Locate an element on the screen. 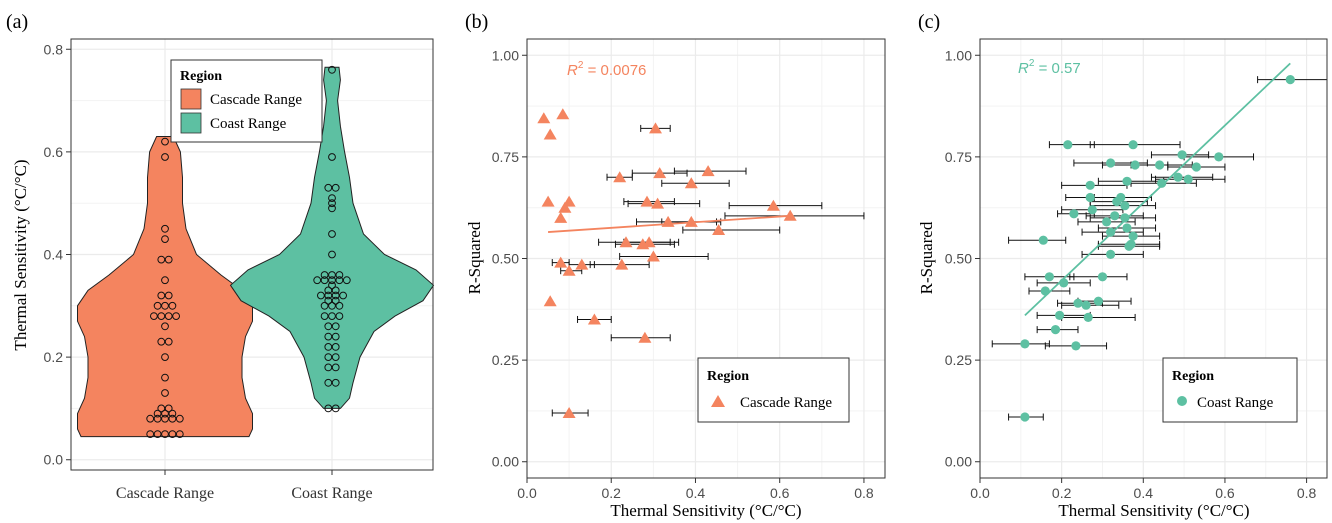 The width and height of the screenshot is (1332, 523). panel-label-a: (a) is located at coordinates (17, 22).